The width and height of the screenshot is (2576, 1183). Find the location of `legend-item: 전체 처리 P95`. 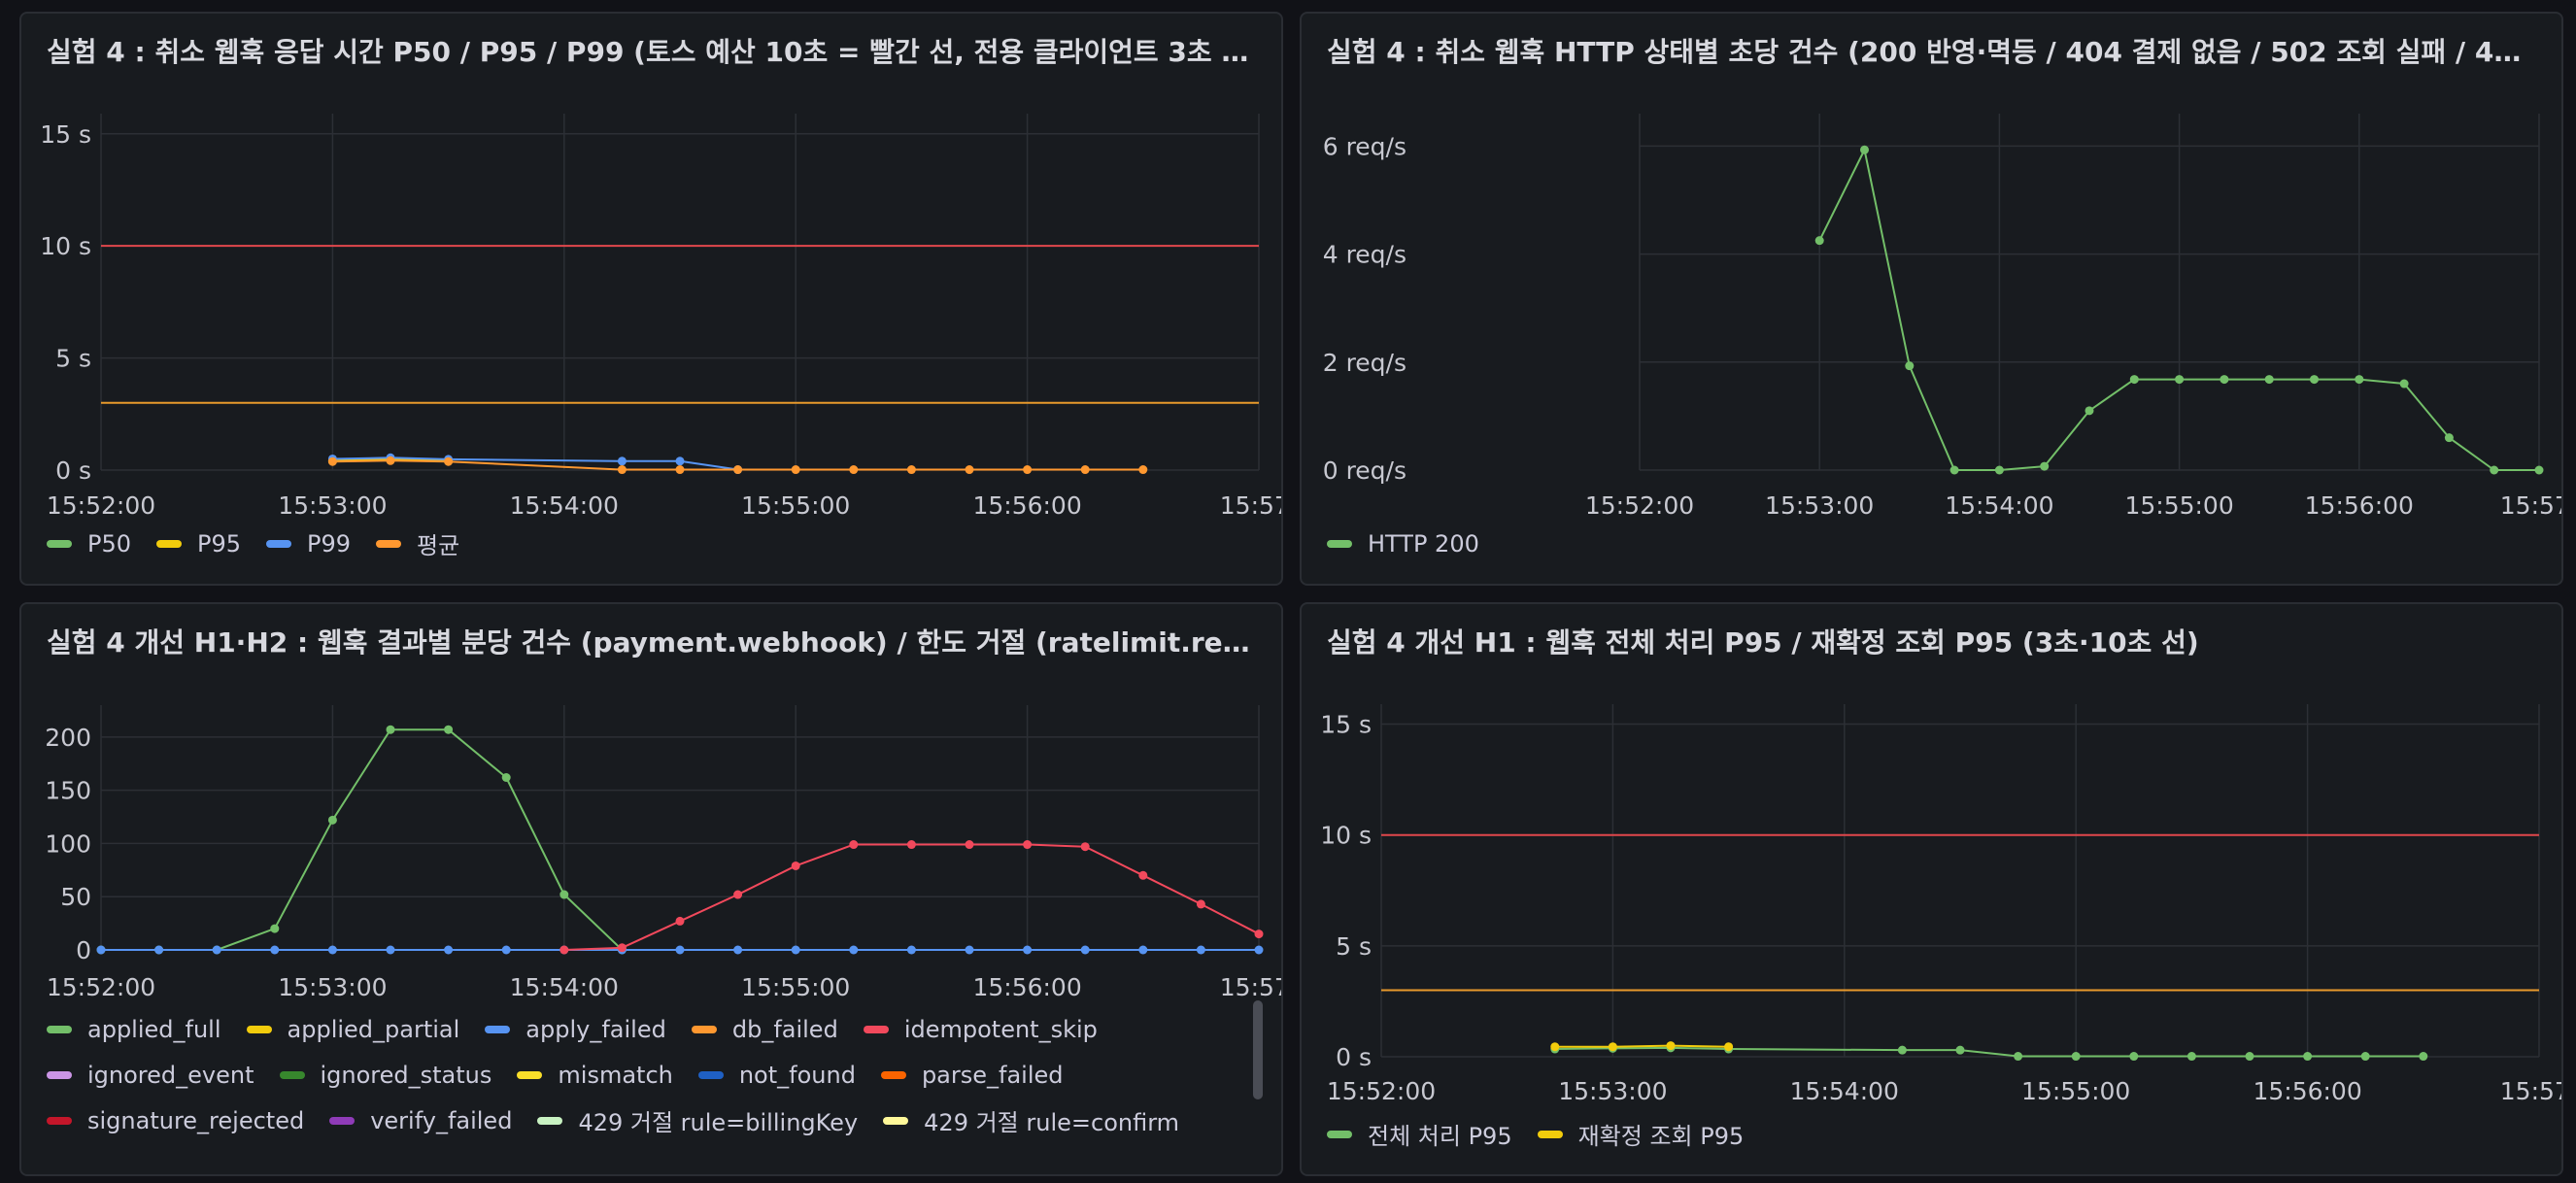

legend-item: 전체 처리 P95 is located at coordinates (1419, 1134).